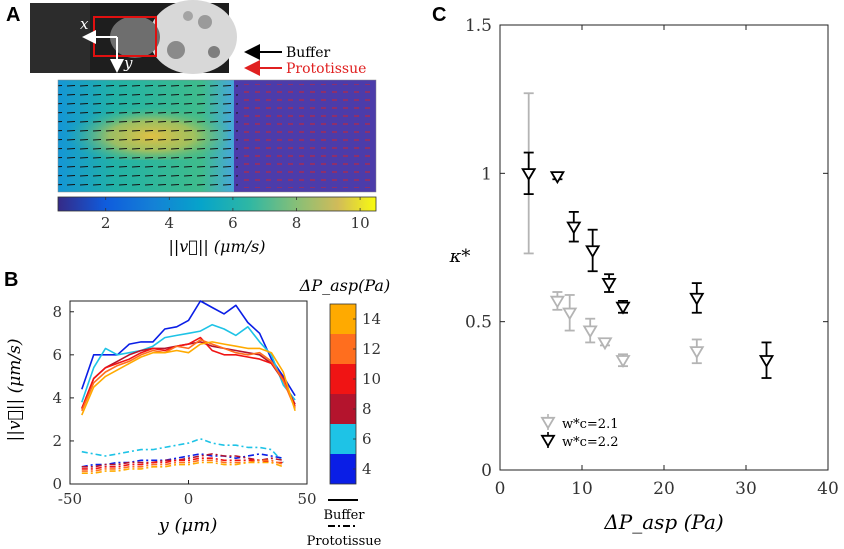 The height and width of the screenshot is (549, 844). What do you see at coordinates (344, 515) in the screenshot?
I see `buffer-line-label: Buffer` at bounding box center [344, 515].